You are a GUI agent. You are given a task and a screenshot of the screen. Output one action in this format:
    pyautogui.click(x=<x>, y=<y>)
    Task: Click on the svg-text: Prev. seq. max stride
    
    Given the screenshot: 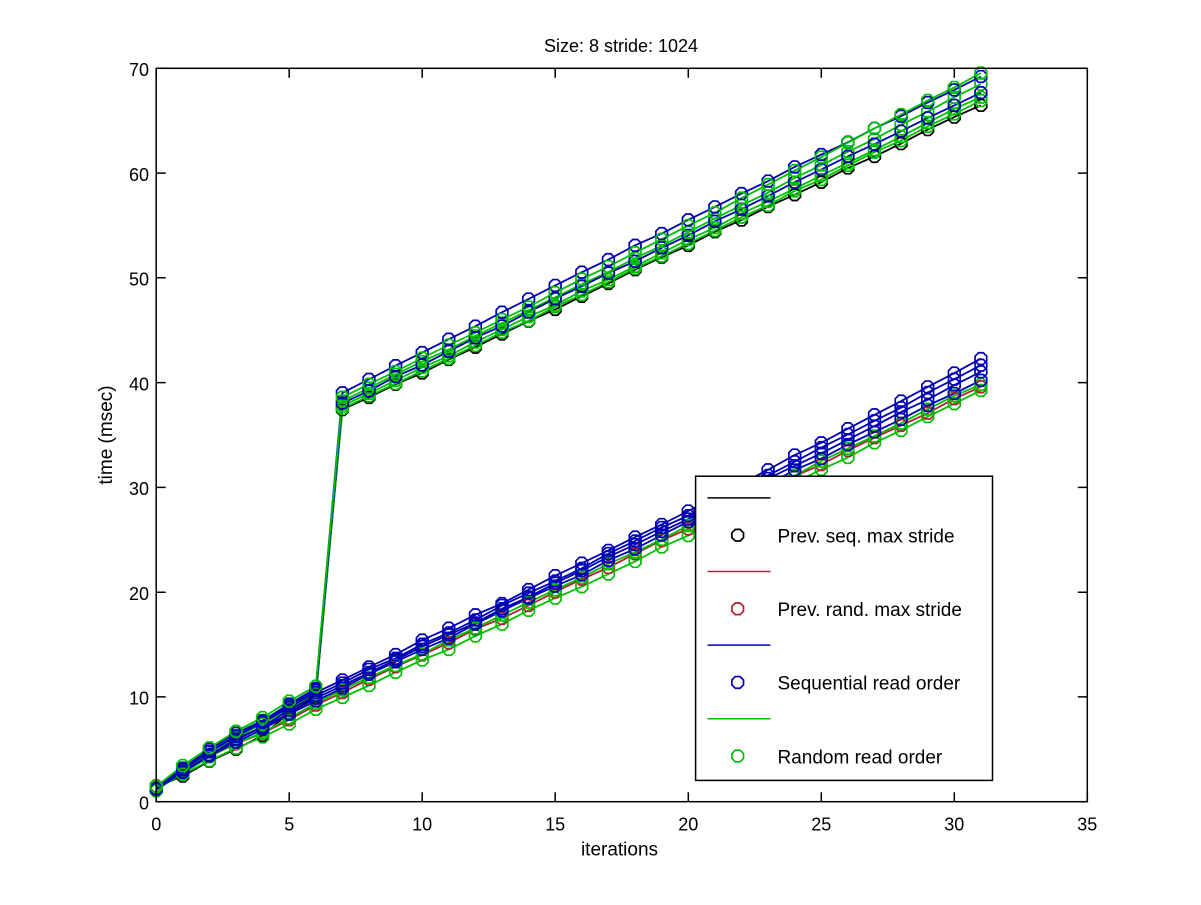 What is the action you would take?
    pyautogui.click(x=866, y=537)
    